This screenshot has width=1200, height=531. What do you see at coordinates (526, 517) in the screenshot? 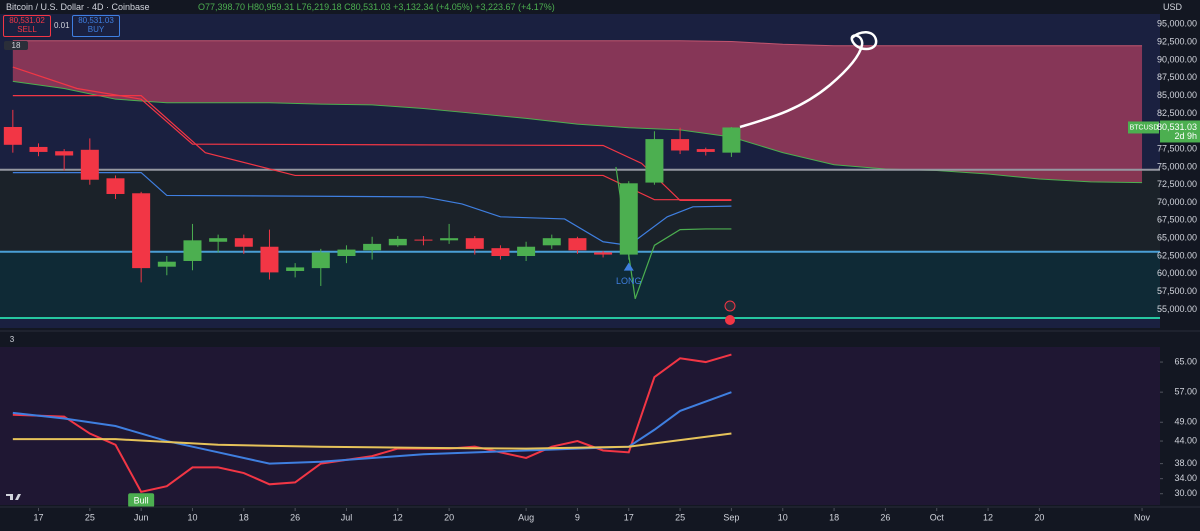
I see `x-tick-label: Aug` at bounding box center [526, 517].